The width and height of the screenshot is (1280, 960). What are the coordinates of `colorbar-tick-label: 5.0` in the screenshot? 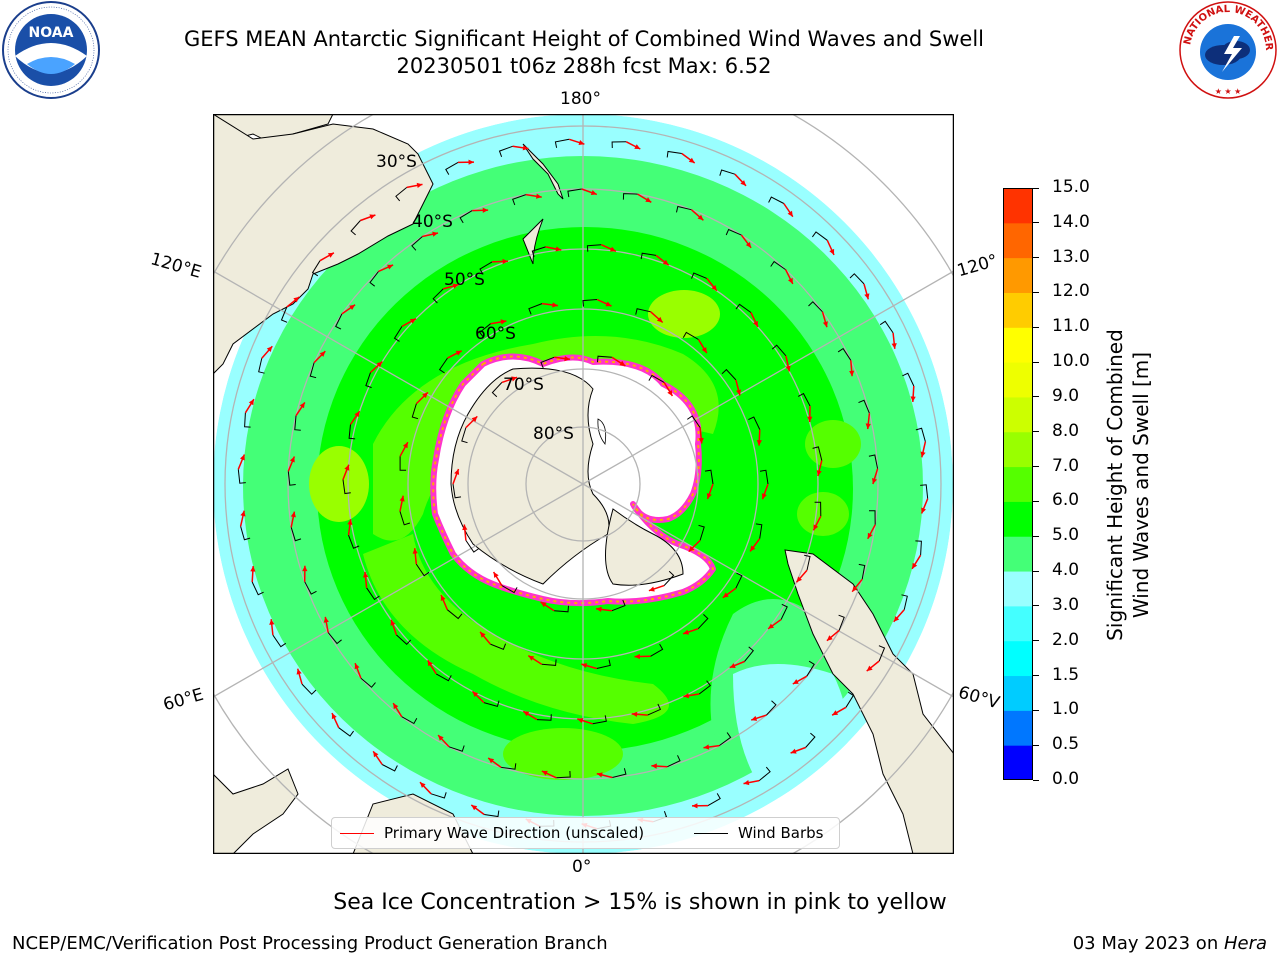 It's located at (1066, 535).